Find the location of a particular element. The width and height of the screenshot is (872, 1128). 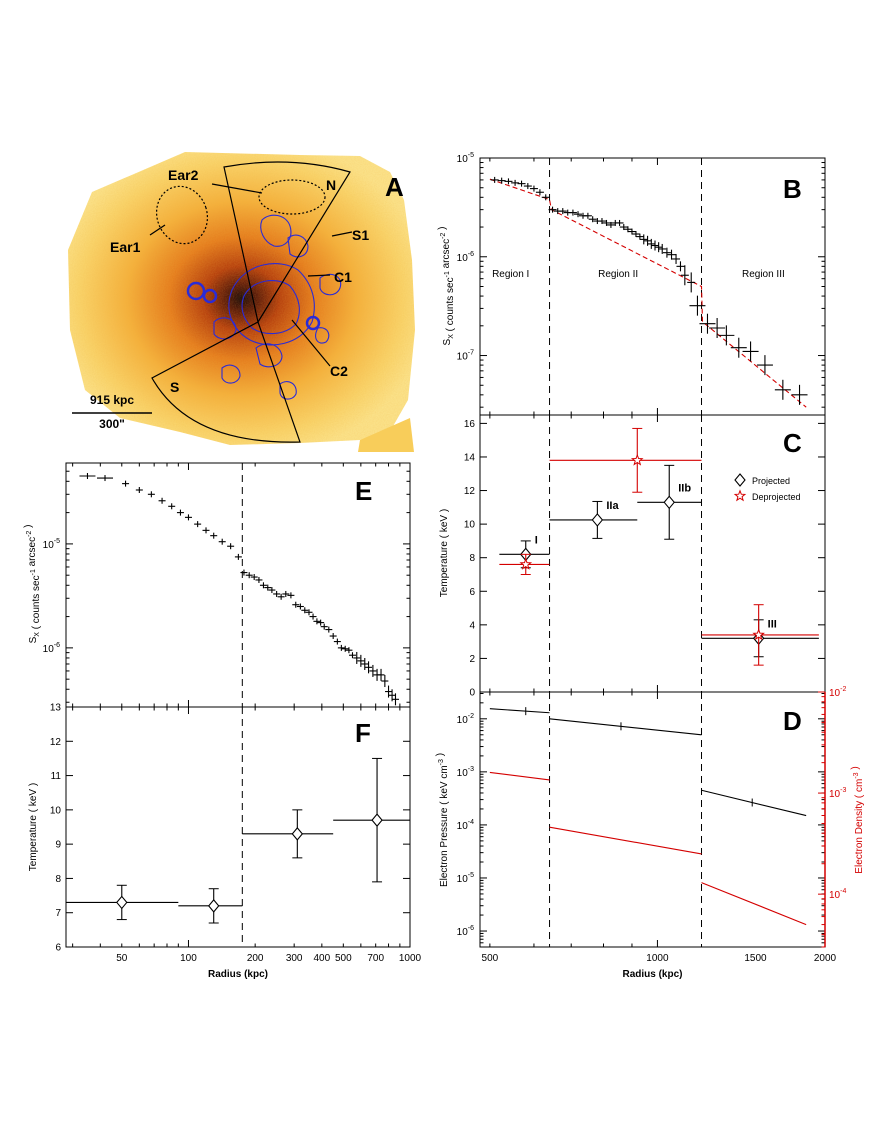

ear1-ellipse is located at coordinates (182, 215).